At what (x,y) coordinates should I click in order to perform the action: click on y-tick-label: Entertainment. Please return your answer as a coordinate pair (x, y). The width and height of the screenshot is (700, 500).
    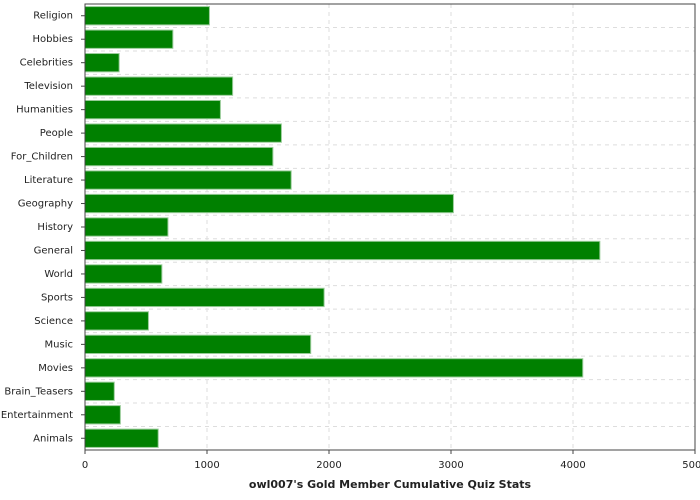
    Looking at the image, I should click on (37, 415).